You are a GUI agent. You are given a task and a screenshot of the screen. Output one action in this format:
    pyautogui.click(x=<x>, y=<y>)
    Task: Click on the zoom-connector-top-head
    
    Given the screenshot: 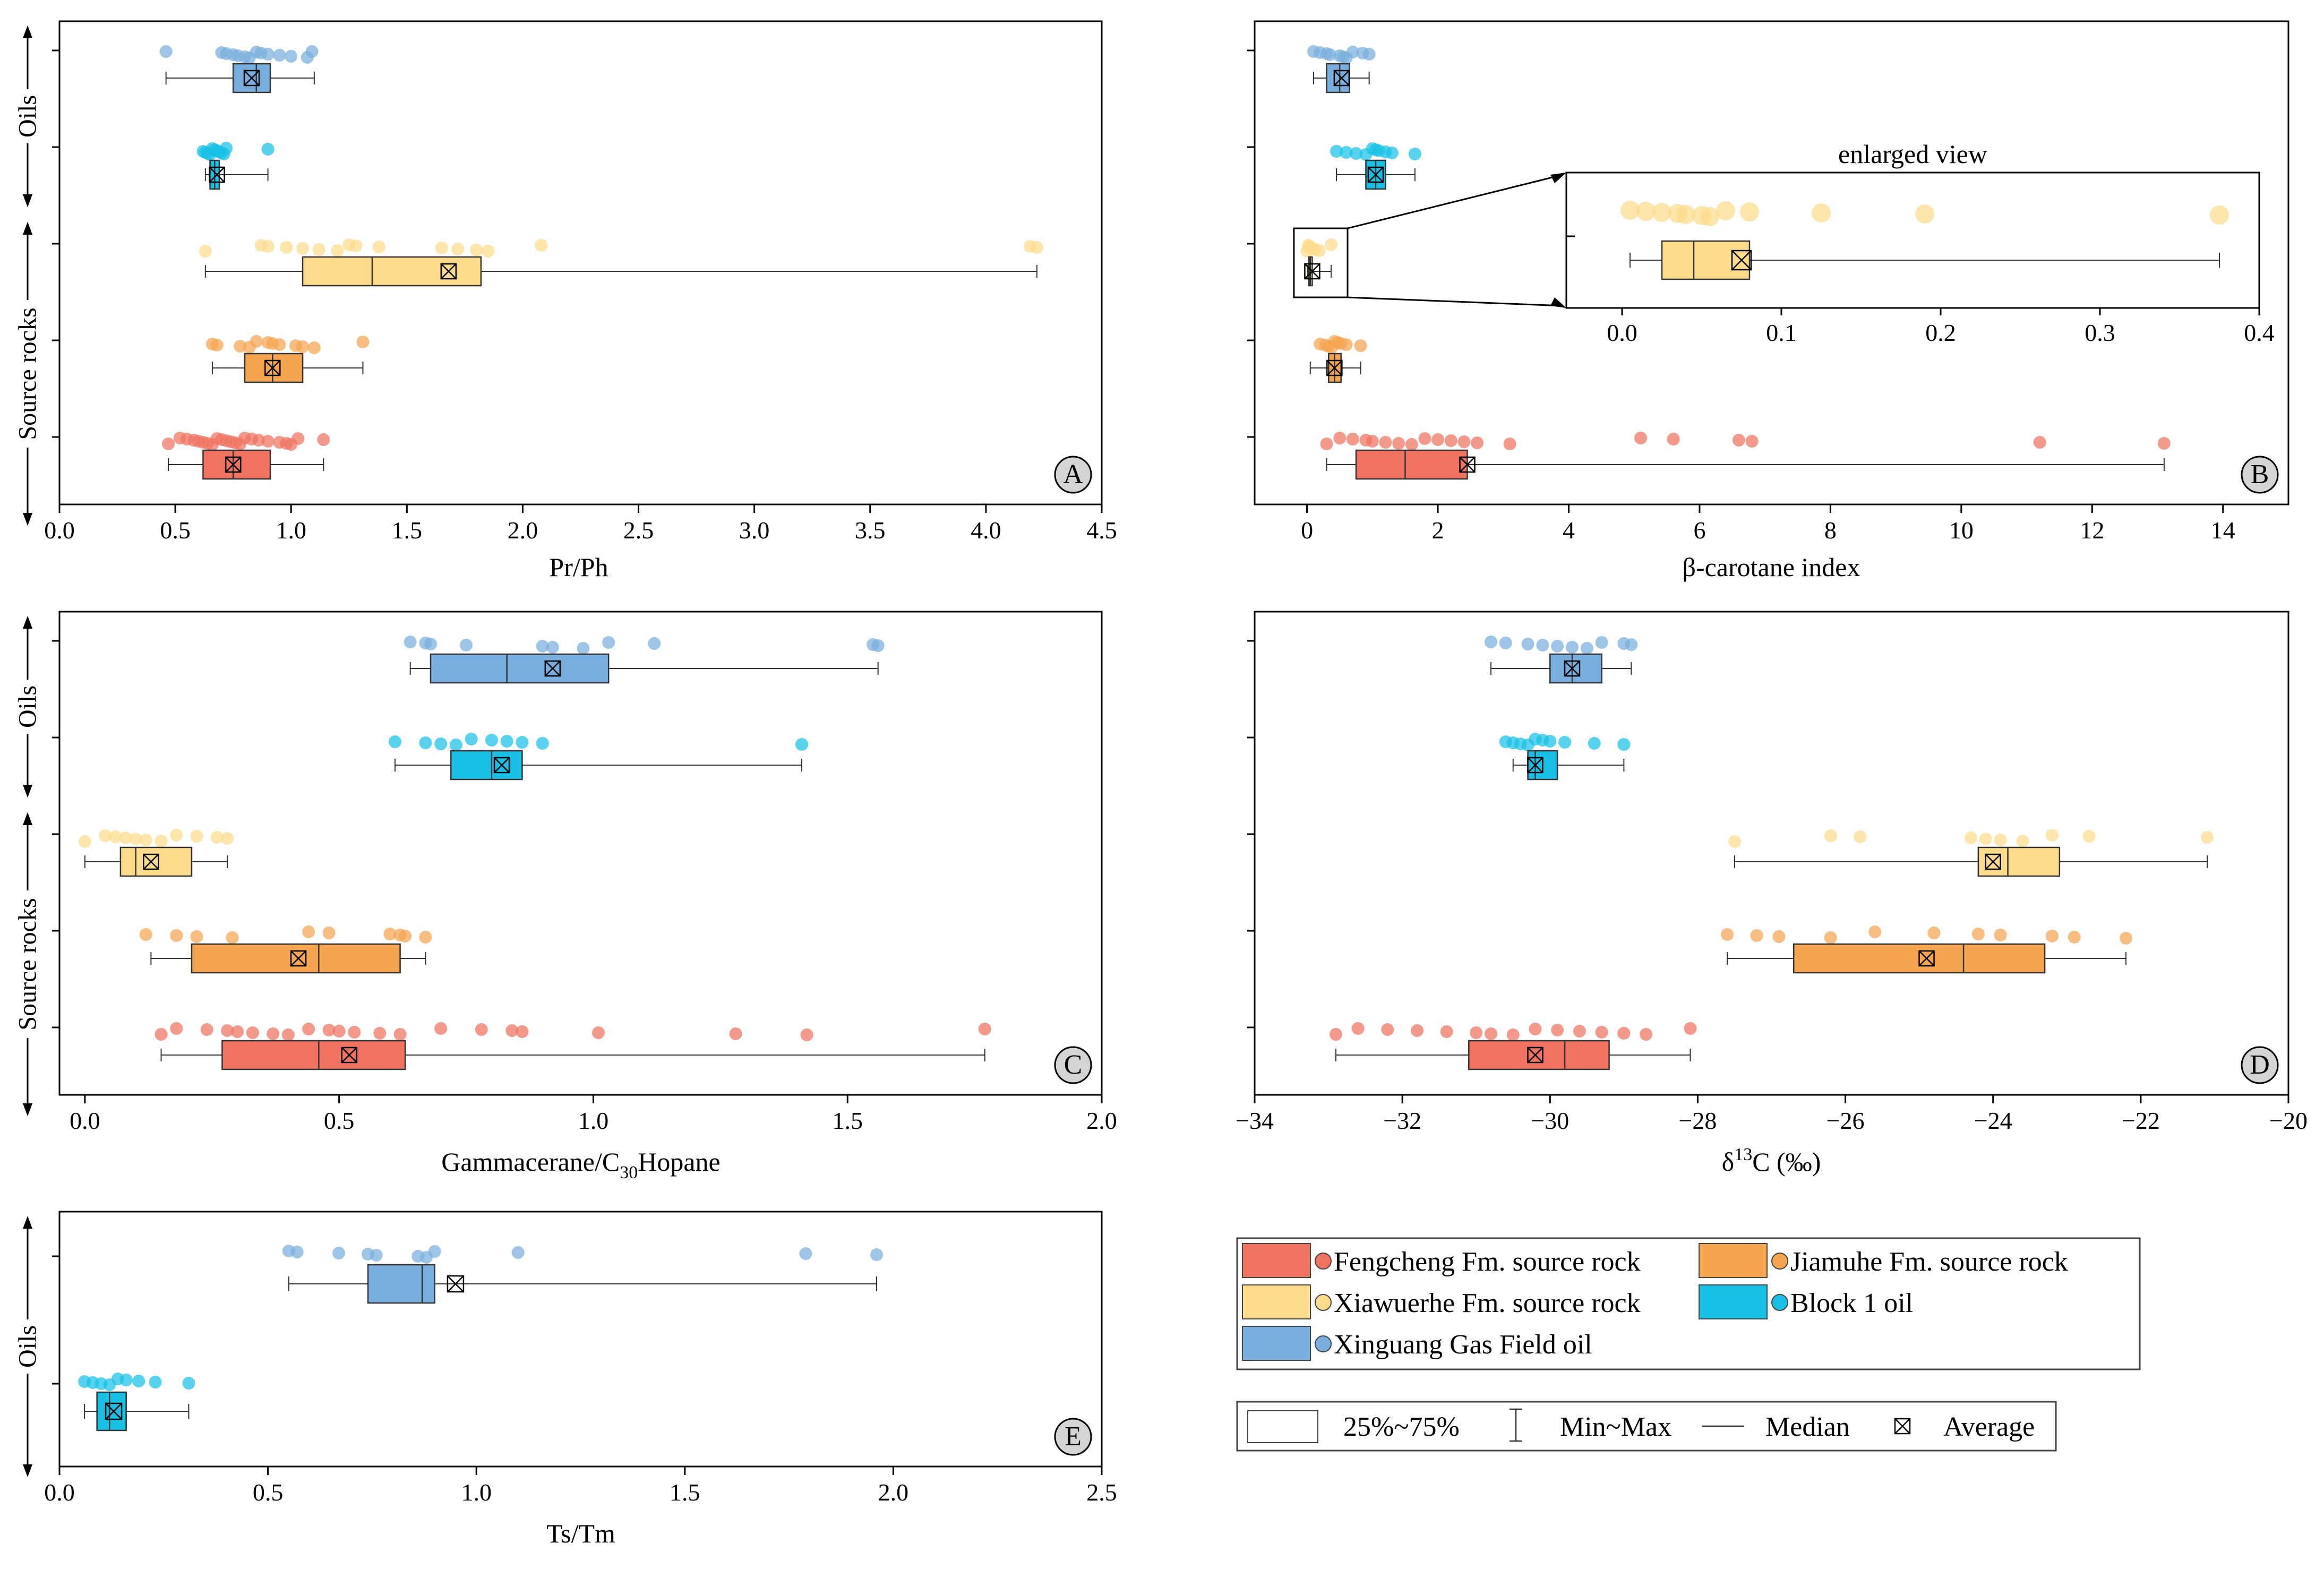 What is the action you would take?
    pyautogui.click(x=1558, y=178)
    